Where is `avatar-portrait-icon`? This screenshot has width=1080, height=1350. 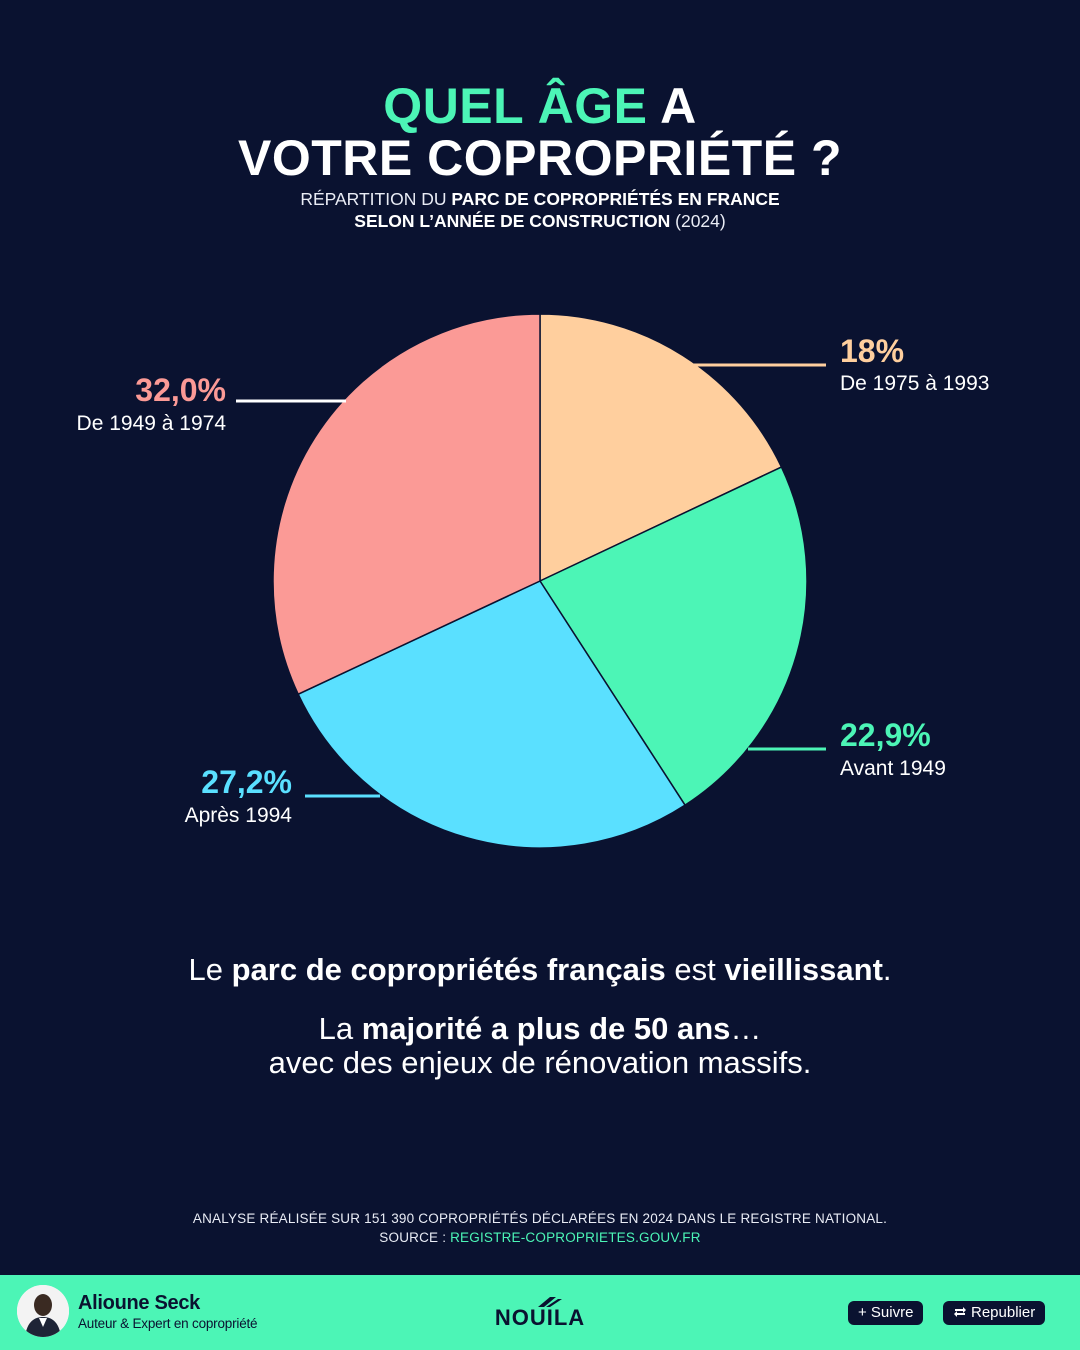 avatar-portrait-icon is located at coordinates (43, 1311).